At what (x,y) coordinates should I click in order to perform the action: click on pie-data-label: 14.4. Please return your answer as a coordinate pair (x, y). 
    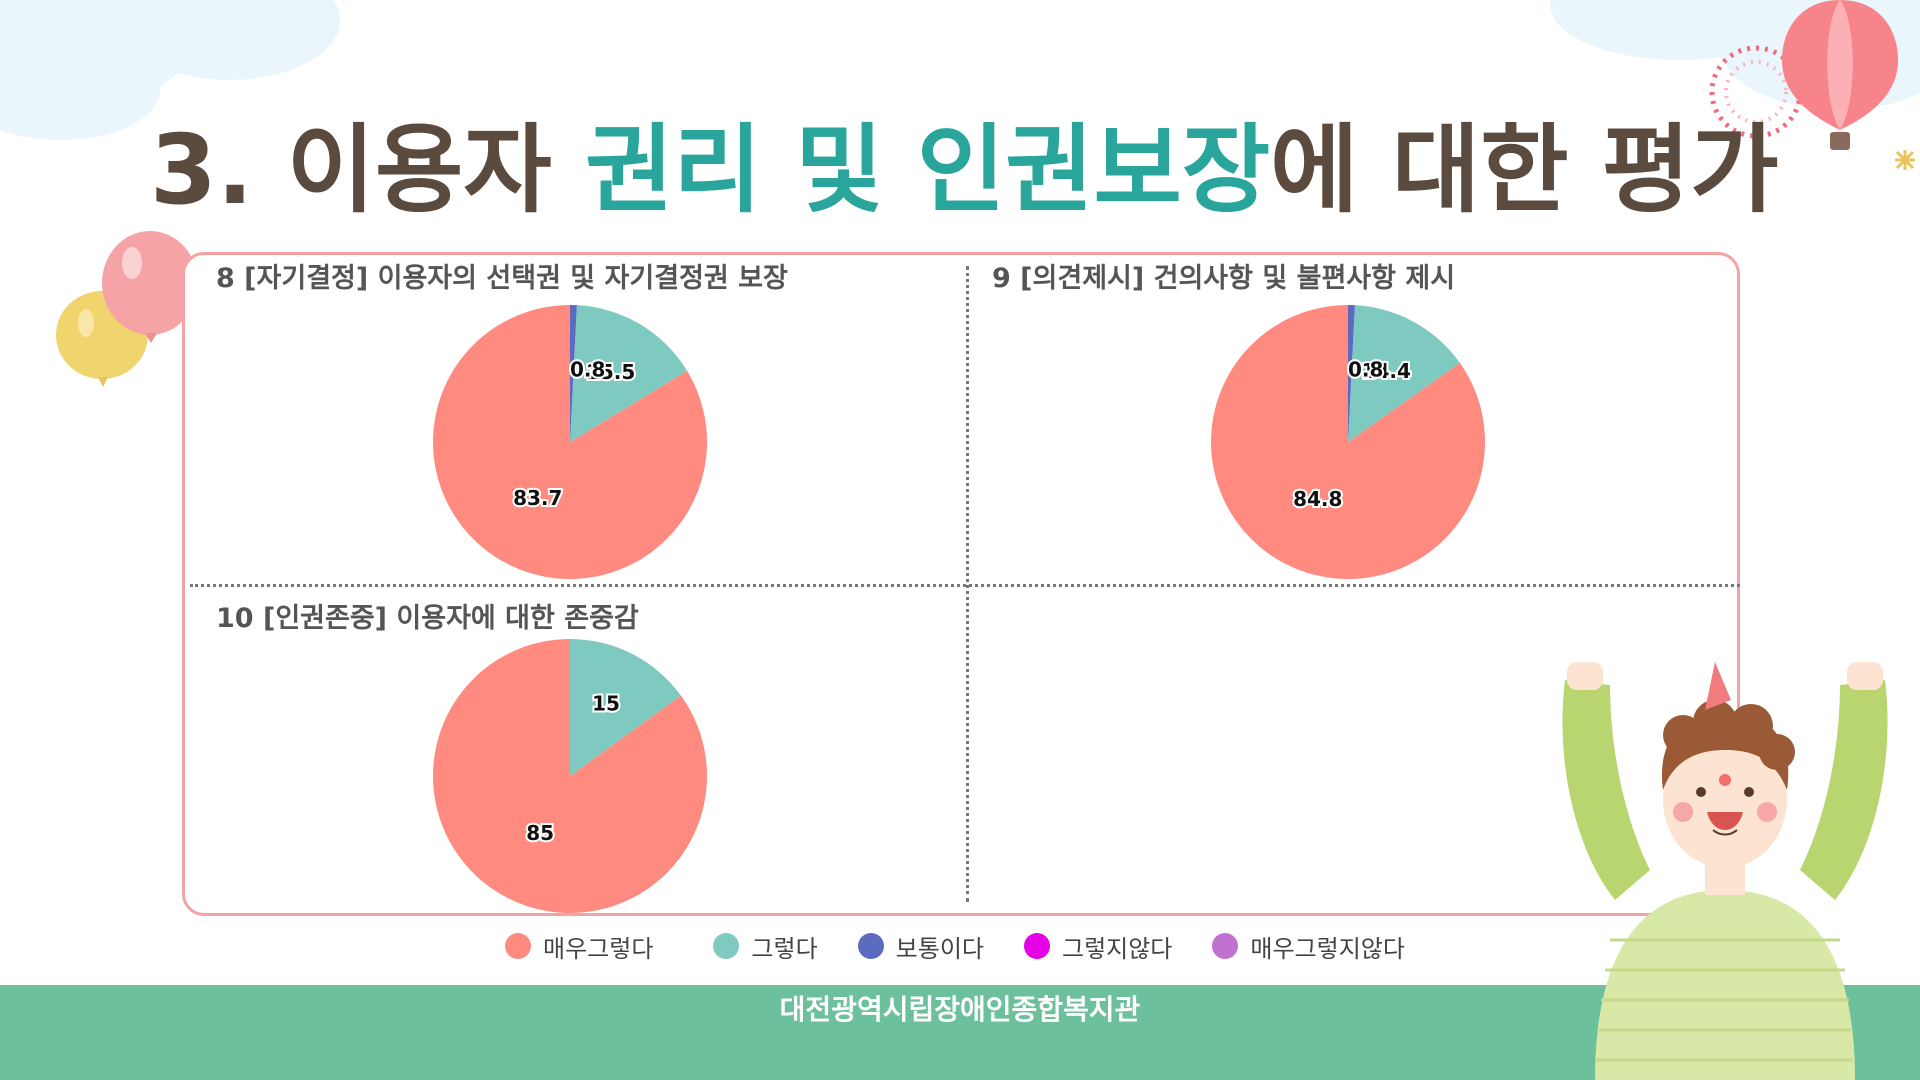
    Looking at the image, I should click on (1386, 371).